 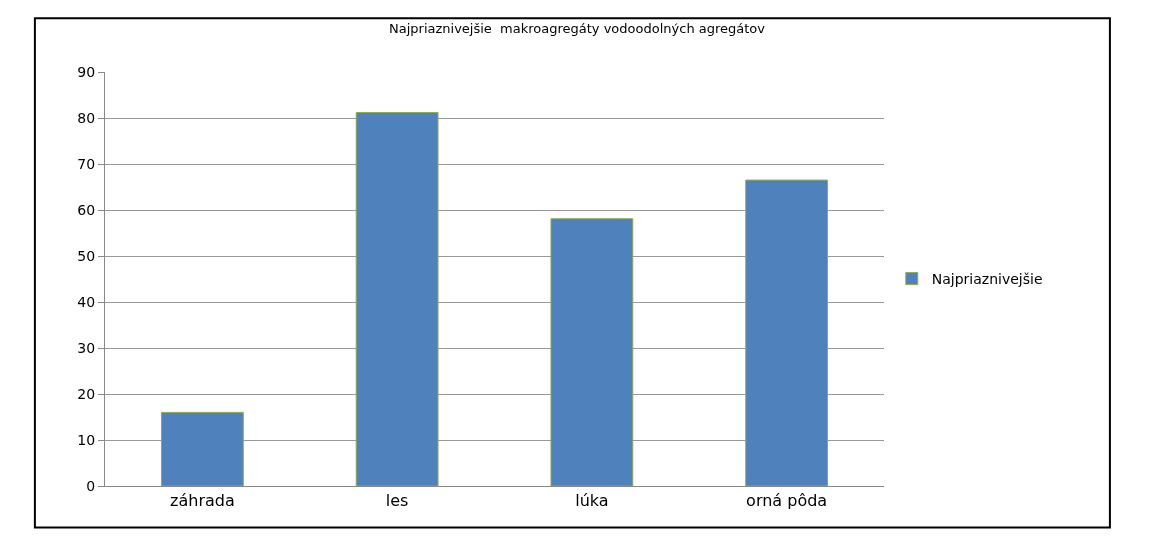 I want to click on x-tick-label: les, so click(x=397, y=501).